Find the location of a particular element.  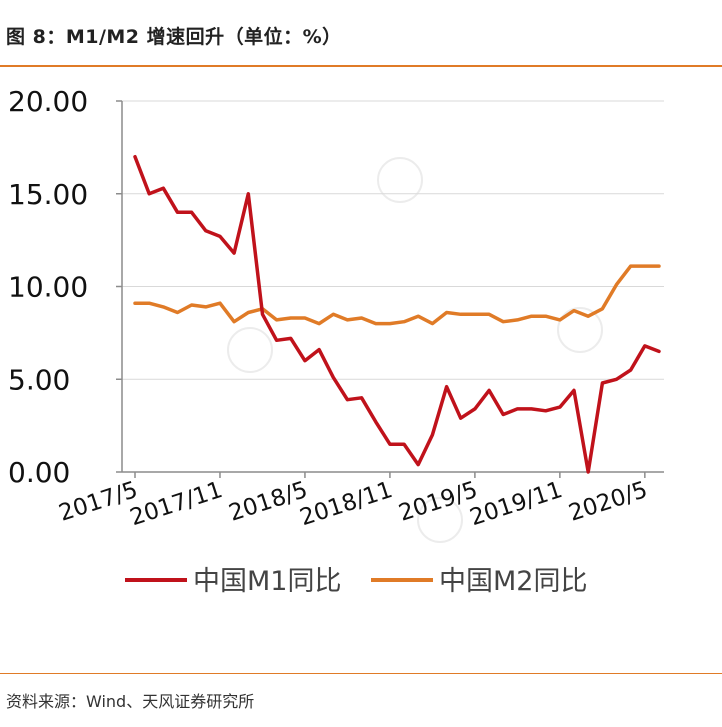

y-tick-label: 15.00 is located at coordinates (48, 194).